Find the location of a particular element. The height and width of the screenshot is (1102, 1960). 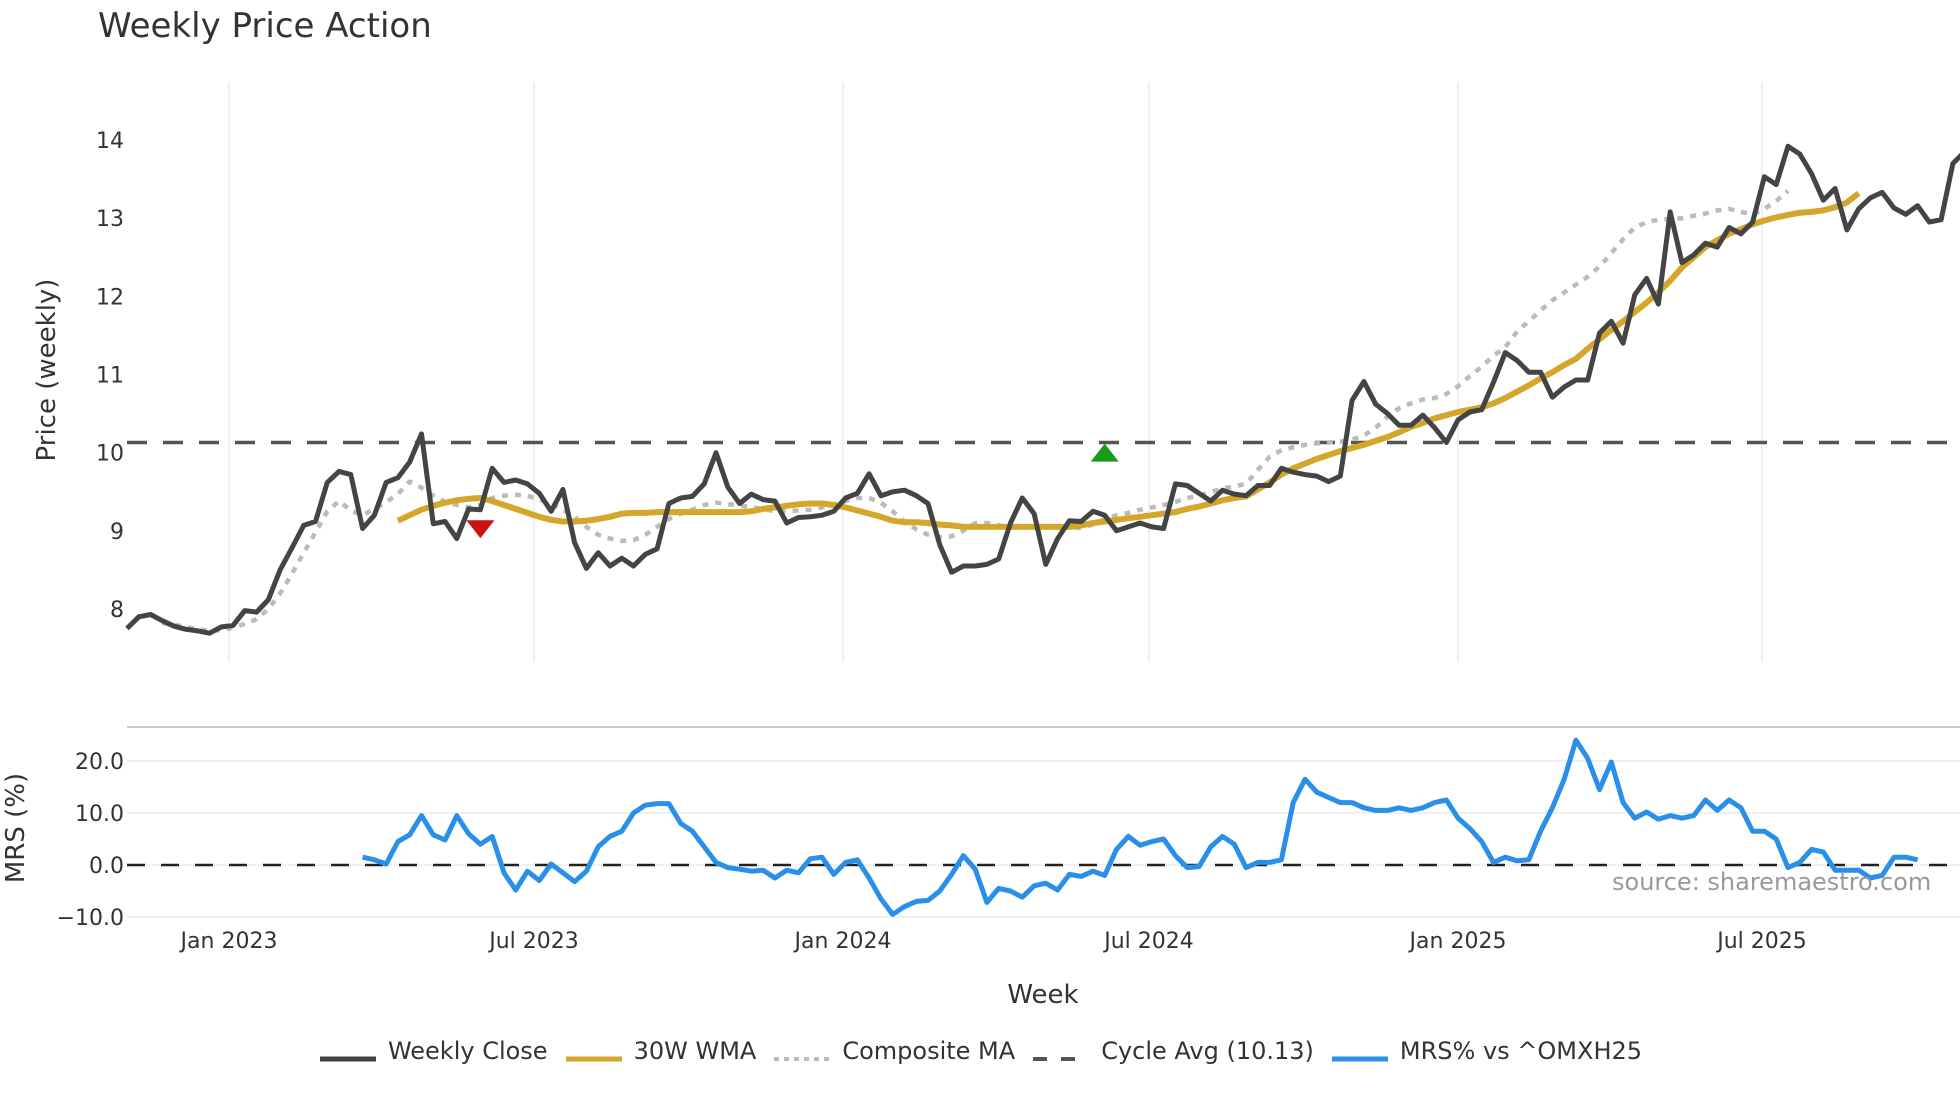

legend-label: Cycle Avg (10.13) is located at coordinates (1207, 1051).